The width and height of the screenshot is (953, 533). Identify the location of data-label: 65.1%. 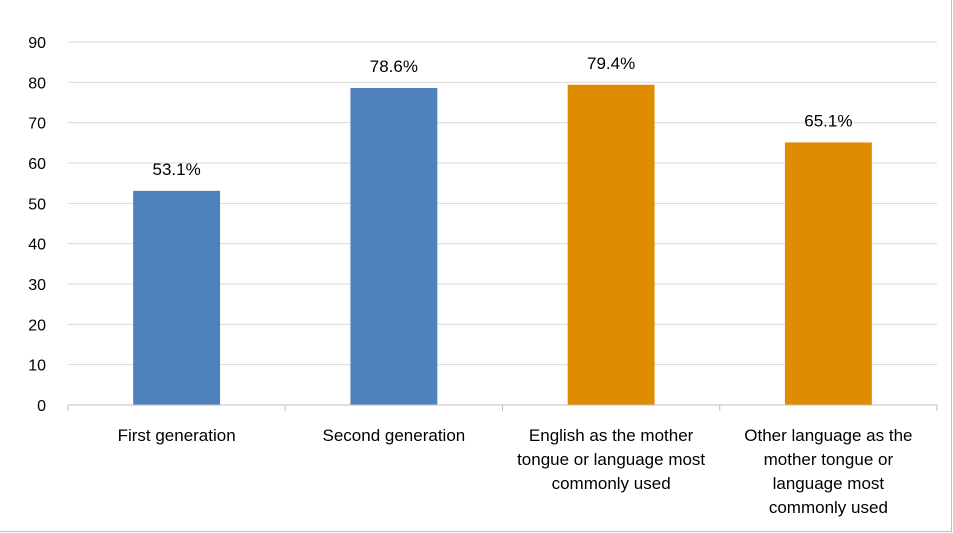
(828, 120).